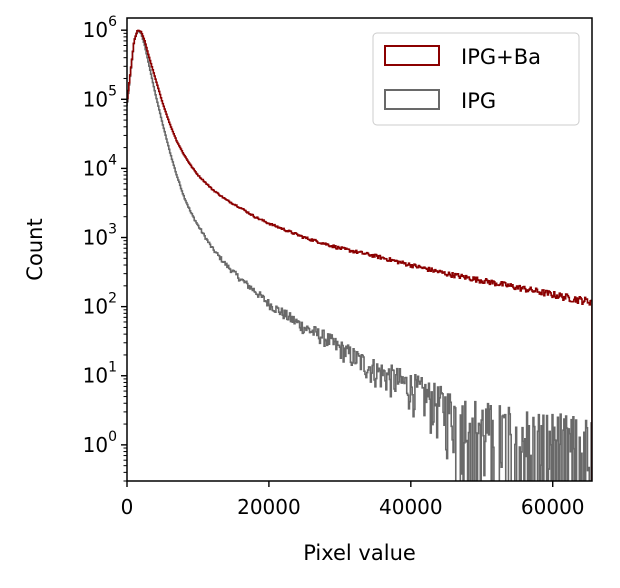  I want to click on y-axis-label: Count, so click(35, 249).